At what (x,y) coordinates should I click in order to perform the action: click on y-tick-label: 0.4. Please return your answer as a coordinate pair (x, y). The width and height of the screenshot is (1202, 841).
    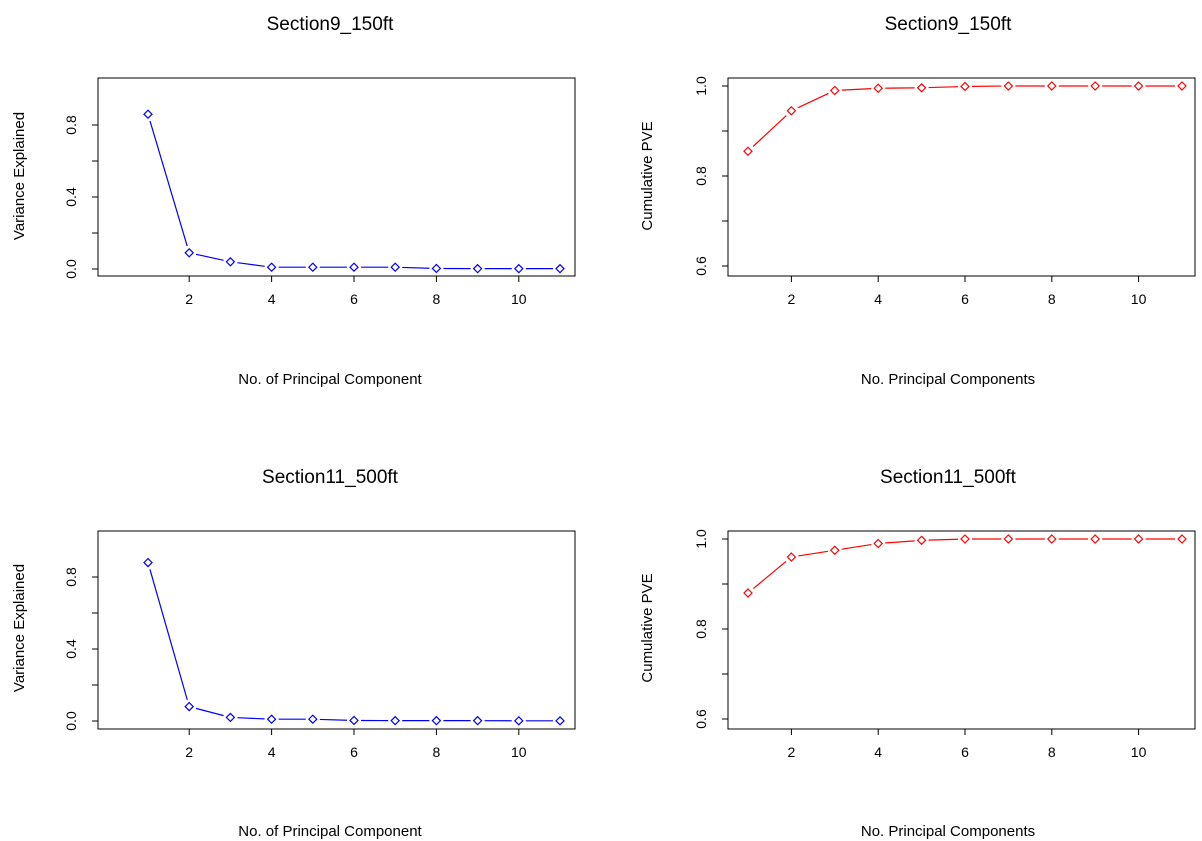
    Looking at the image, I should click on (71, 649).